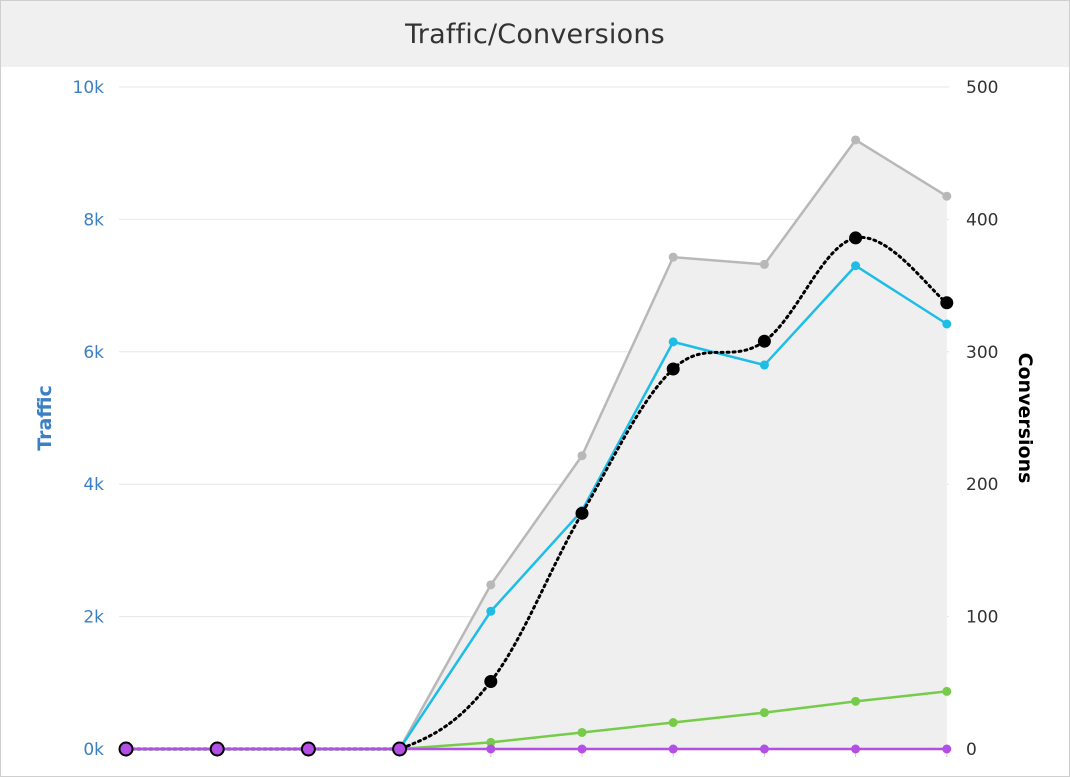 Image resolution: width=1070 pixels, height=777 pixels. I want to click on chart-header: Traffic/Conversions, so click(535, 34).